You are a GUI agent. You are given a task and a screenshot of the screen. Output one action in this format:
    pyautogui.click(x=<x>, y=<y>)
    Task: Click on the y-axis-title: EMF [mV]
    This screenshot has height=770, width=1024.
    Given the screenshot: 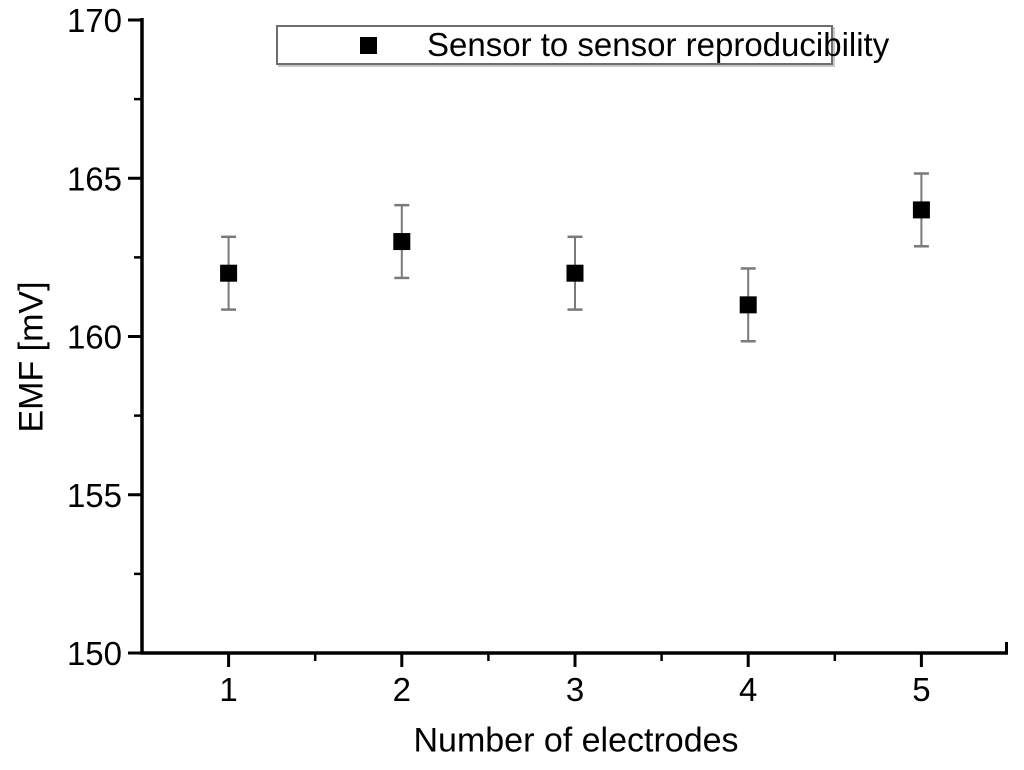 What is the action you would take?
    pyautogui.click(x=31, y=357)
    